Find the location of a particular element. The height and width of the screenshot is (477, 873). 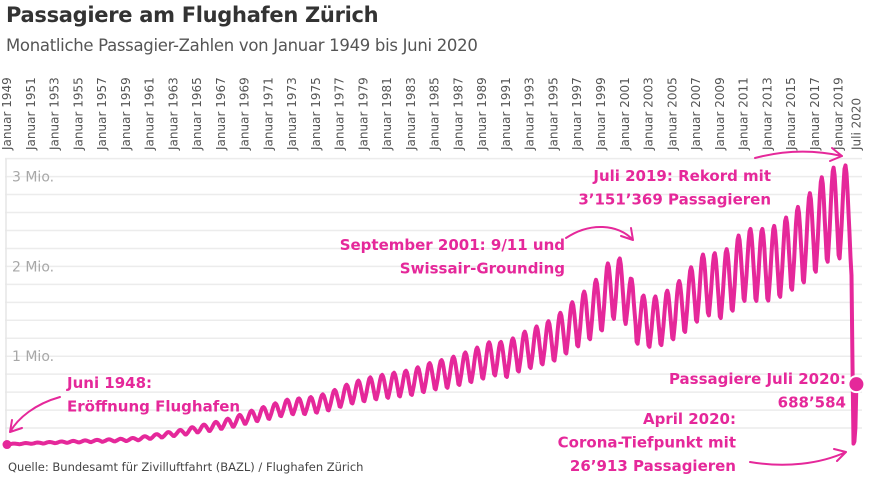

arrow-opening is located at coordinates (35, 414).